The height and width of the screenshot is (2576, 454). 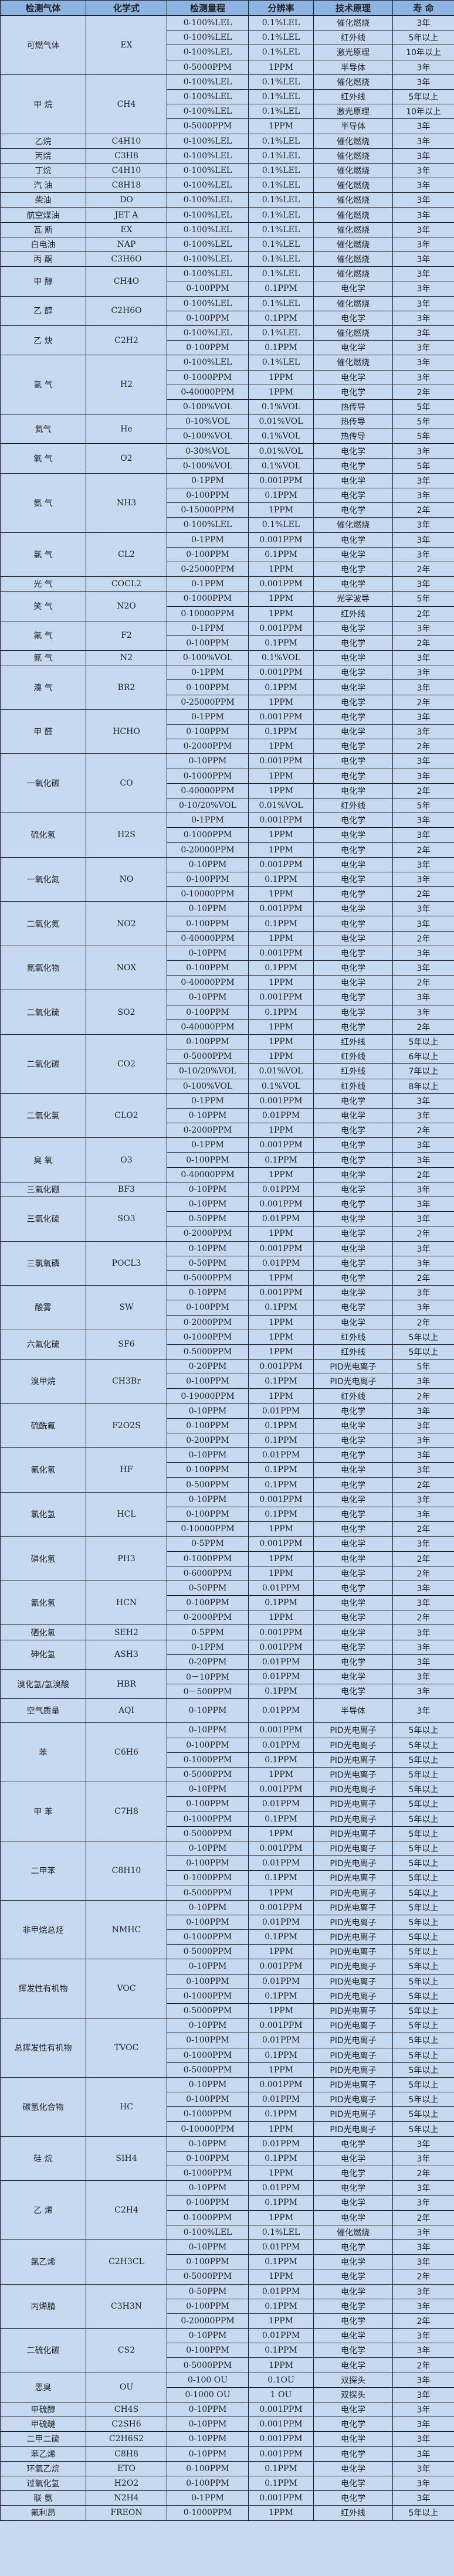 What do you see at coordinates (227, 8) in the screenshot?
I see `table-header: 检测气体 化学式 检测量程 分辨率 技术原理 寿 命` at bounding box center [227, 8].